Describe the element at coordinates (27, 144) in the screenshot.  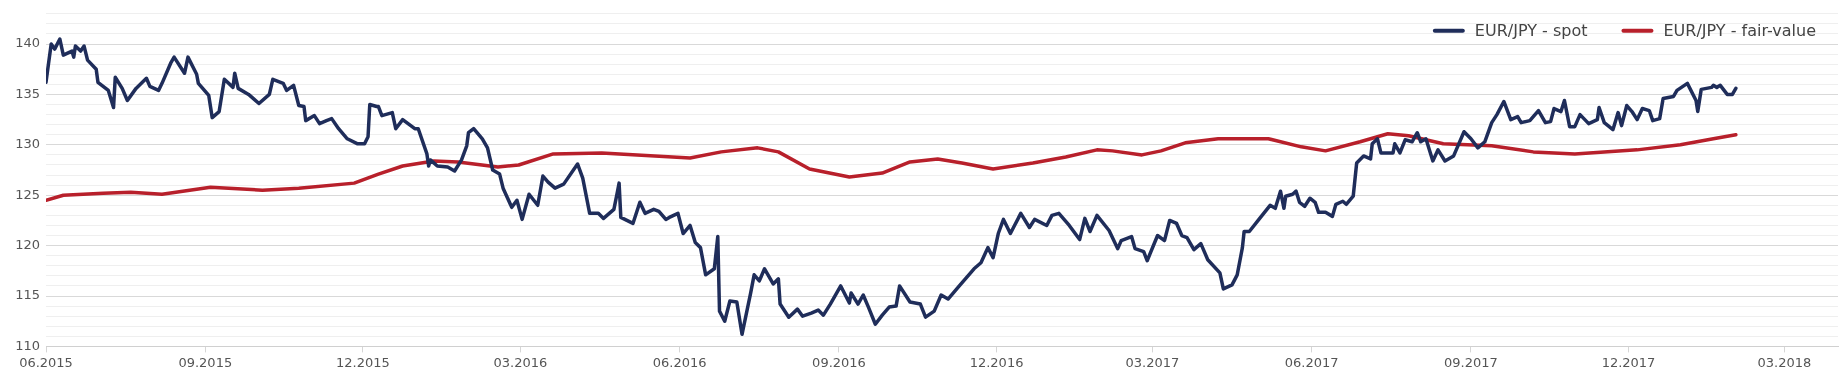
I see `y-tick-label: 130` at that location.